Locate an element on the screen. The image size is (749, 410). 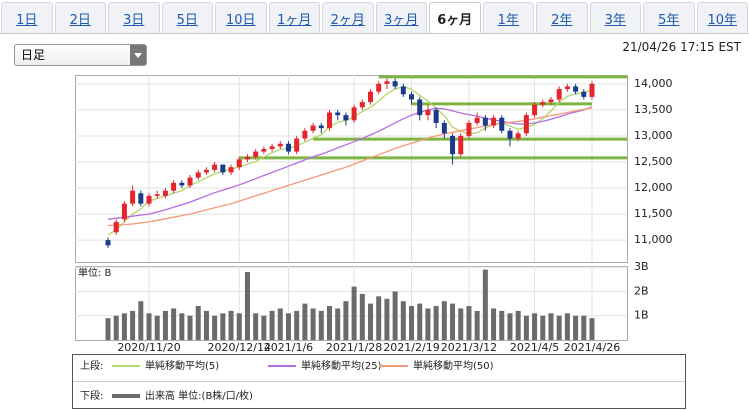
period-tab: 2ヶ月 is located at coordinates (348, 17).